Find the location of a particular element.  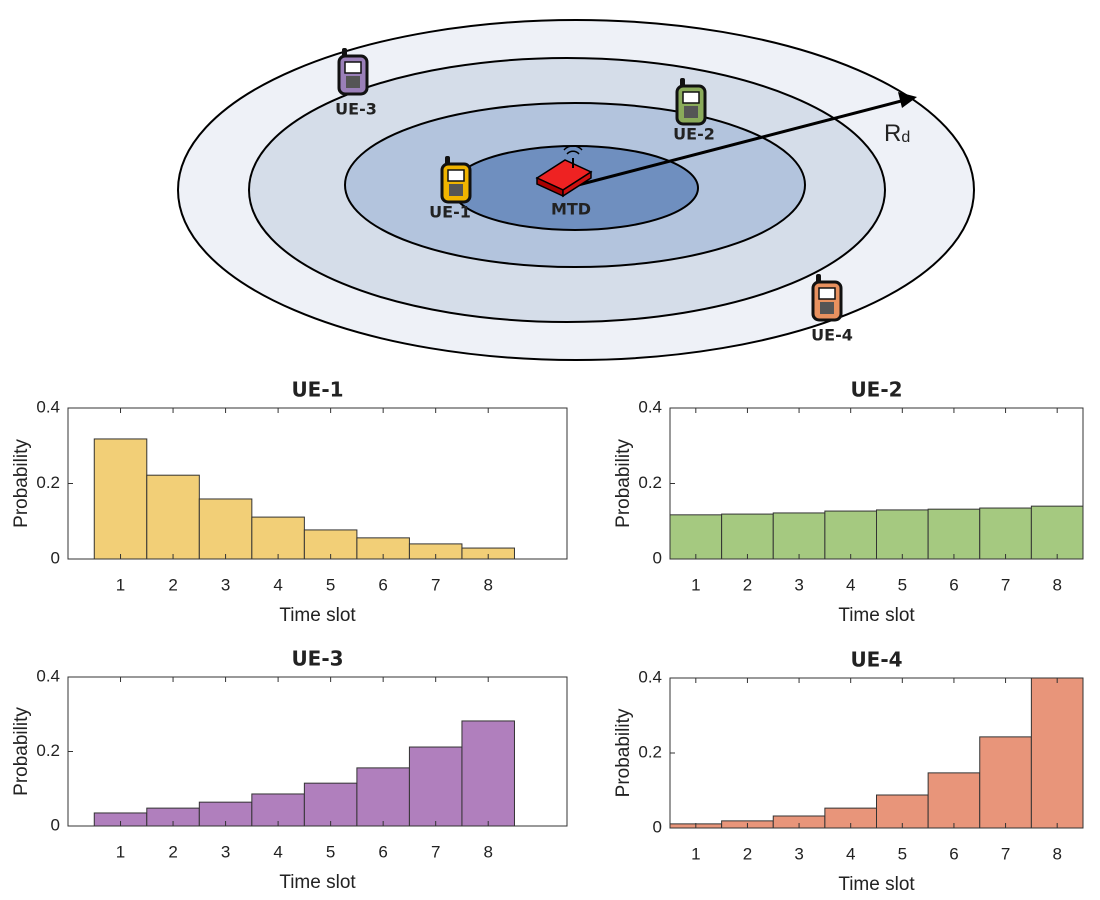

radius-arrow is located at coordinates (741, 142).